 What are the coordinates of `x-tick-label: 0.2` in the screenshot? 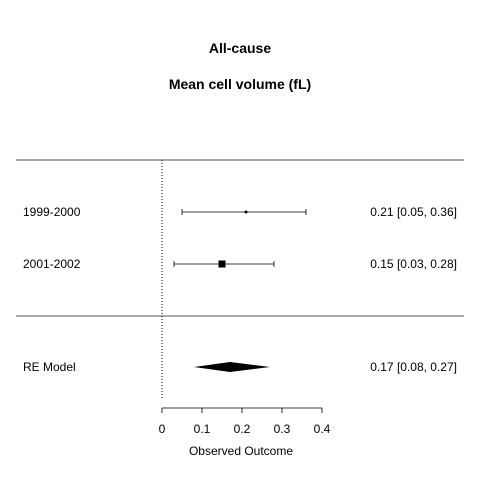 It's located at (242, 429).